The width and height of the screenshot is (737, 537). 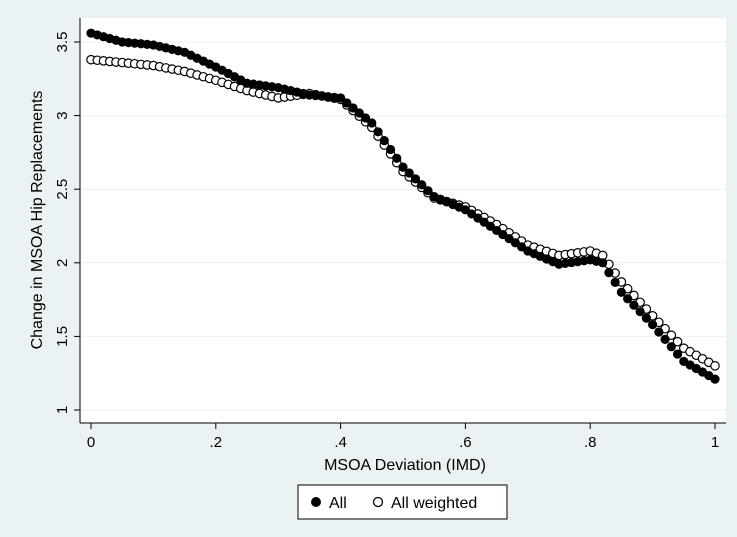 I want to click on legend-marker-all-weighted, so click(x=378, y=502).